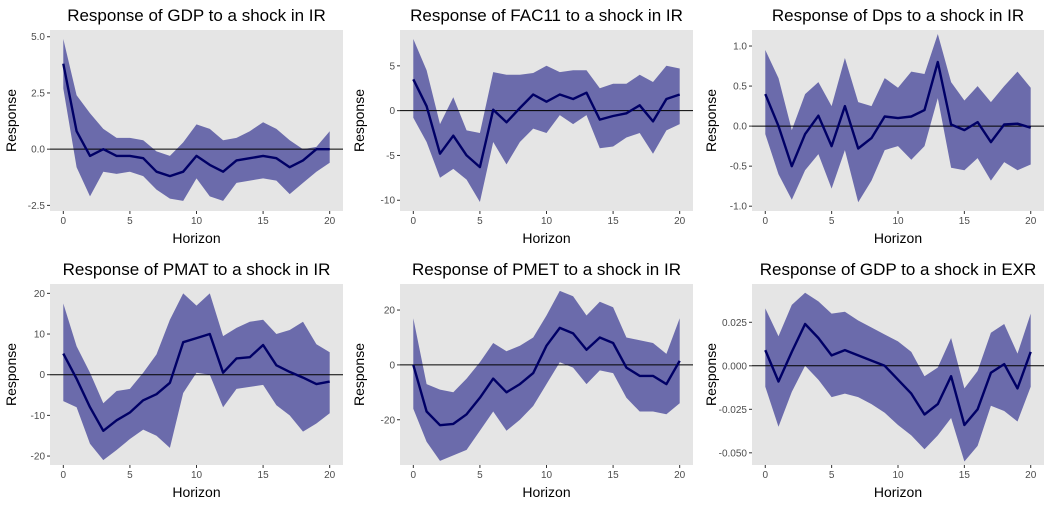 The image size is (1052, 507). What do you see at coordinates (740, 47) in the screenshot?
I see `y-tick-label: 1.0` at bounding box center [740, 47].